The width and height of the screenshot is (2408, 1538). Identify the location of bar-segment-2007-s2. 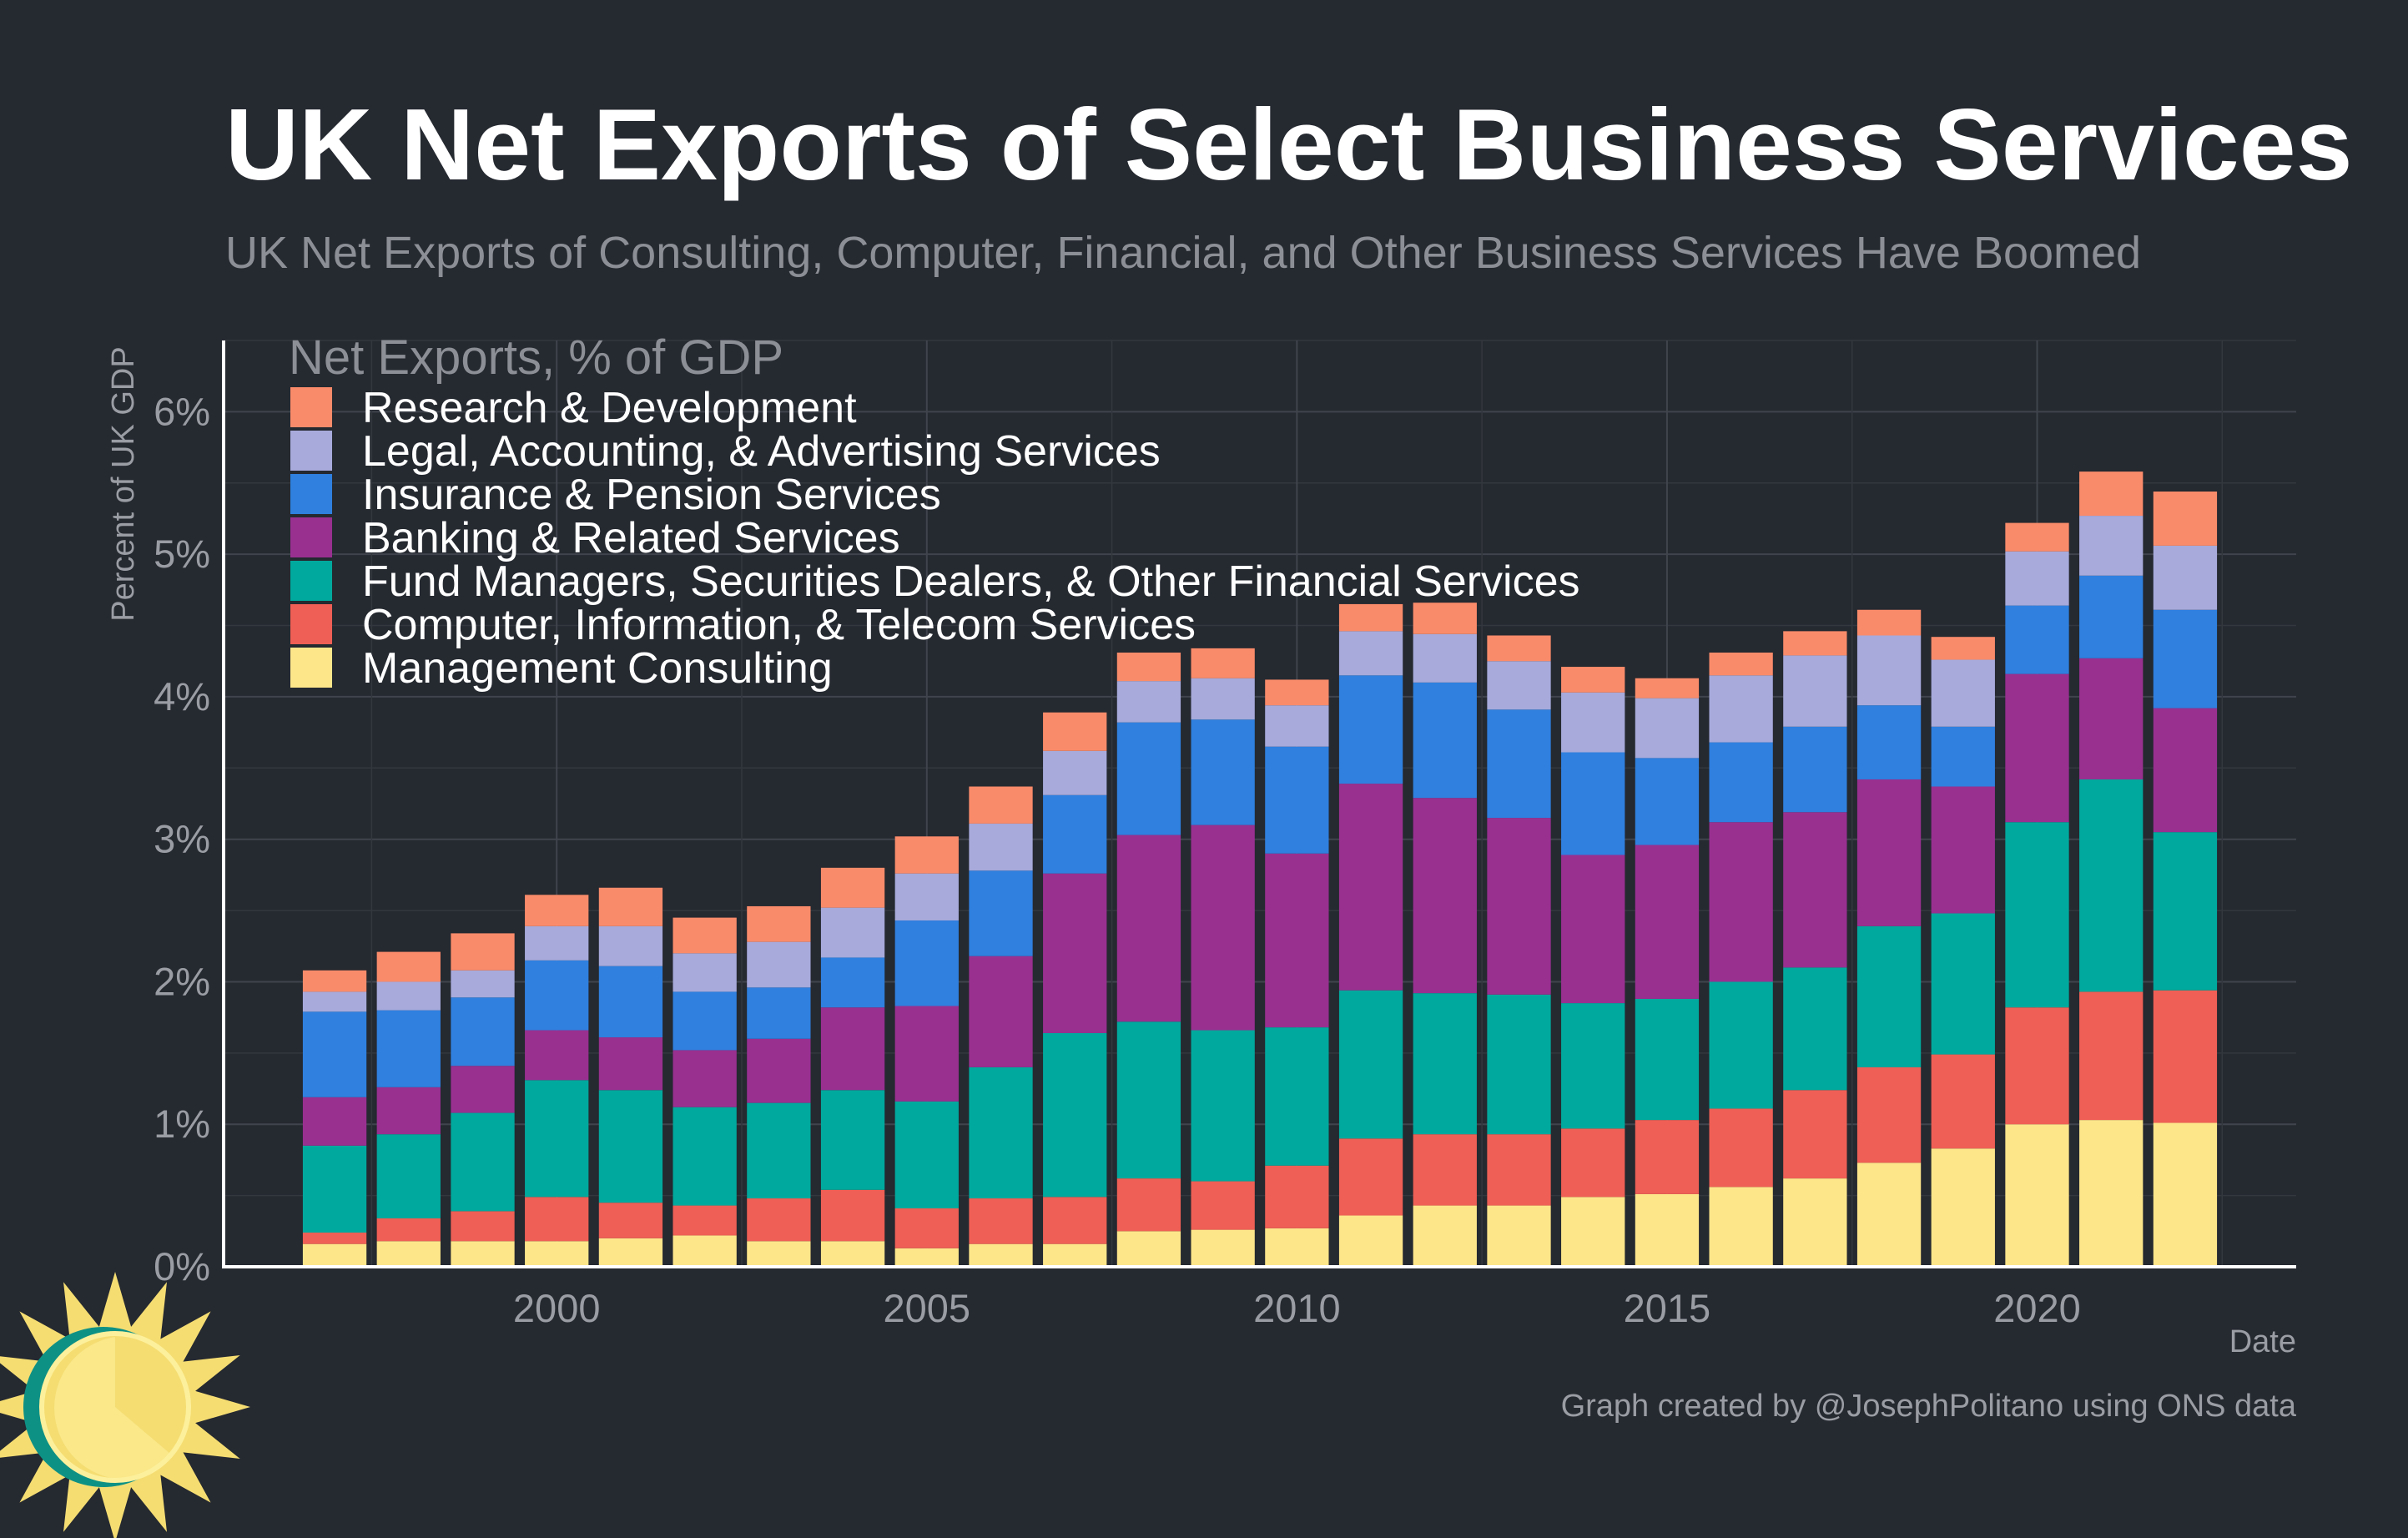
(1075, 1115).